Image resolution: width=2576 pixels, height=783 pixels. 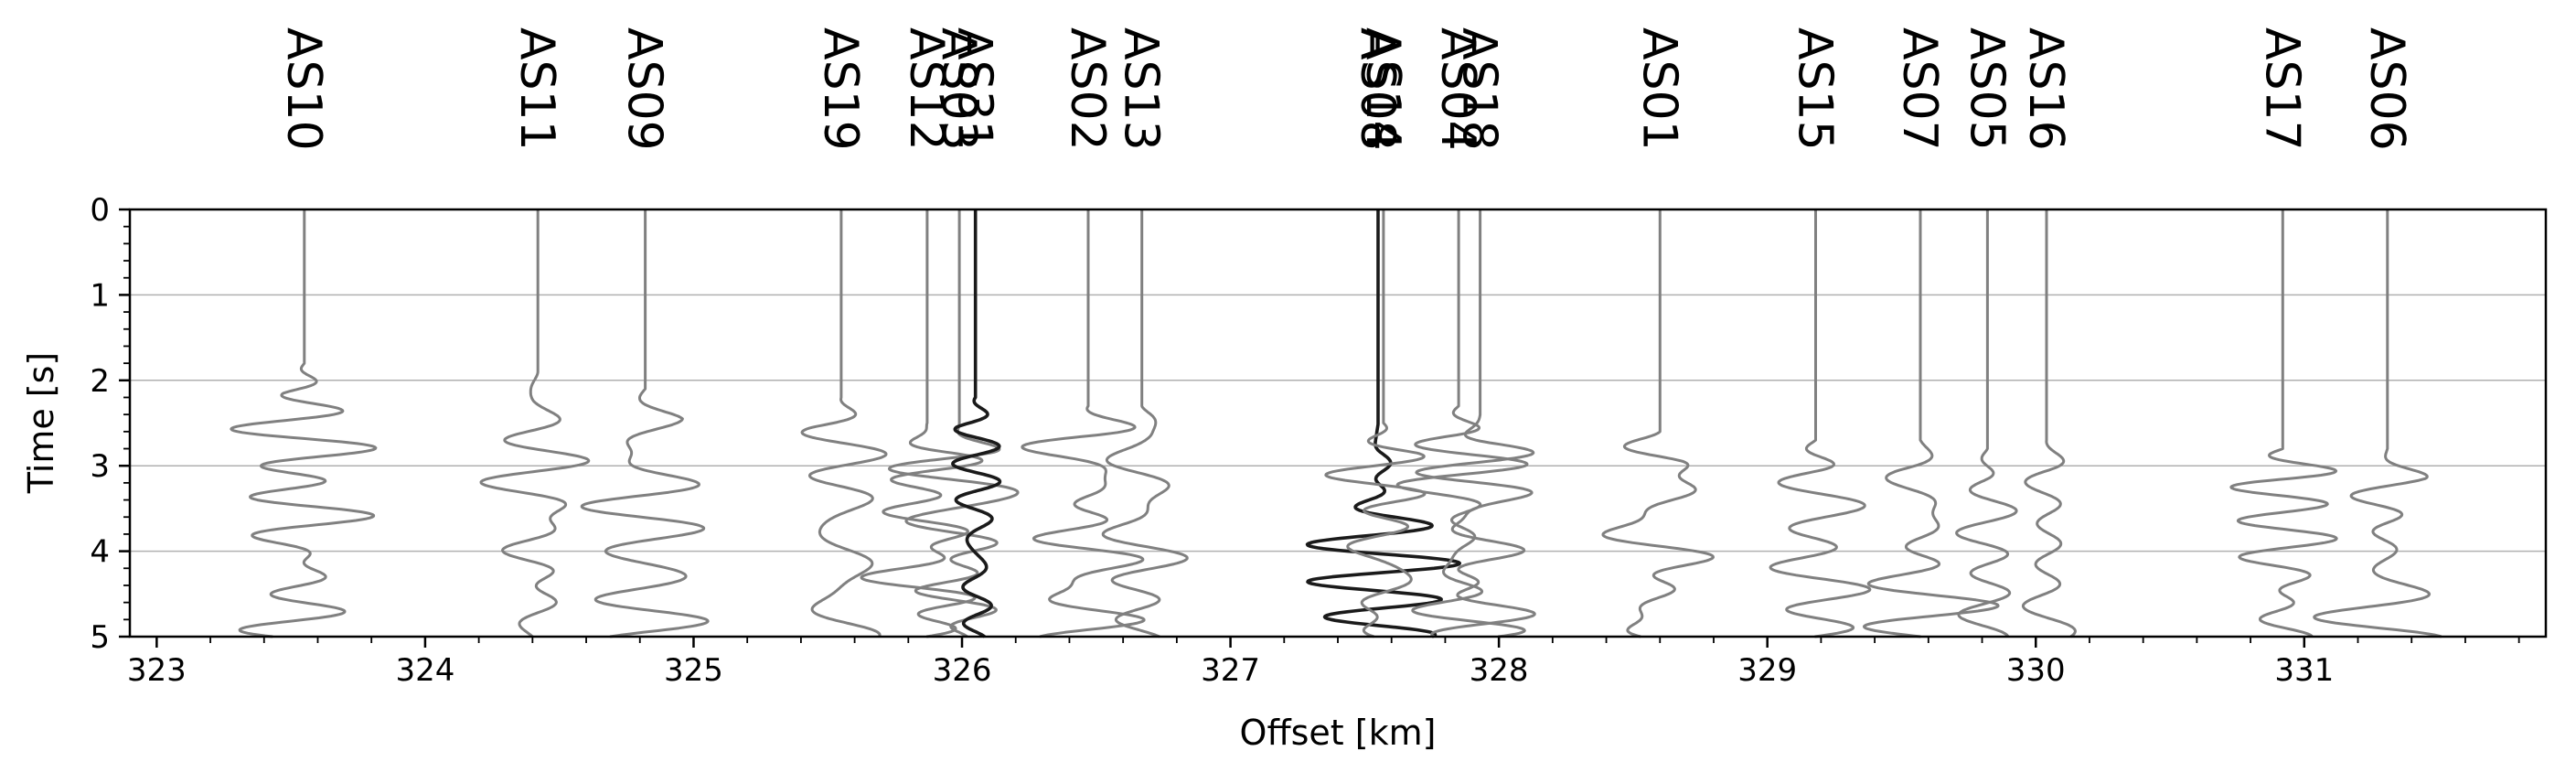 What do you see at coordinates (926, 89) in the screenshot?
I see `station-label-as12: AS12` at bounding box center [926, 89].